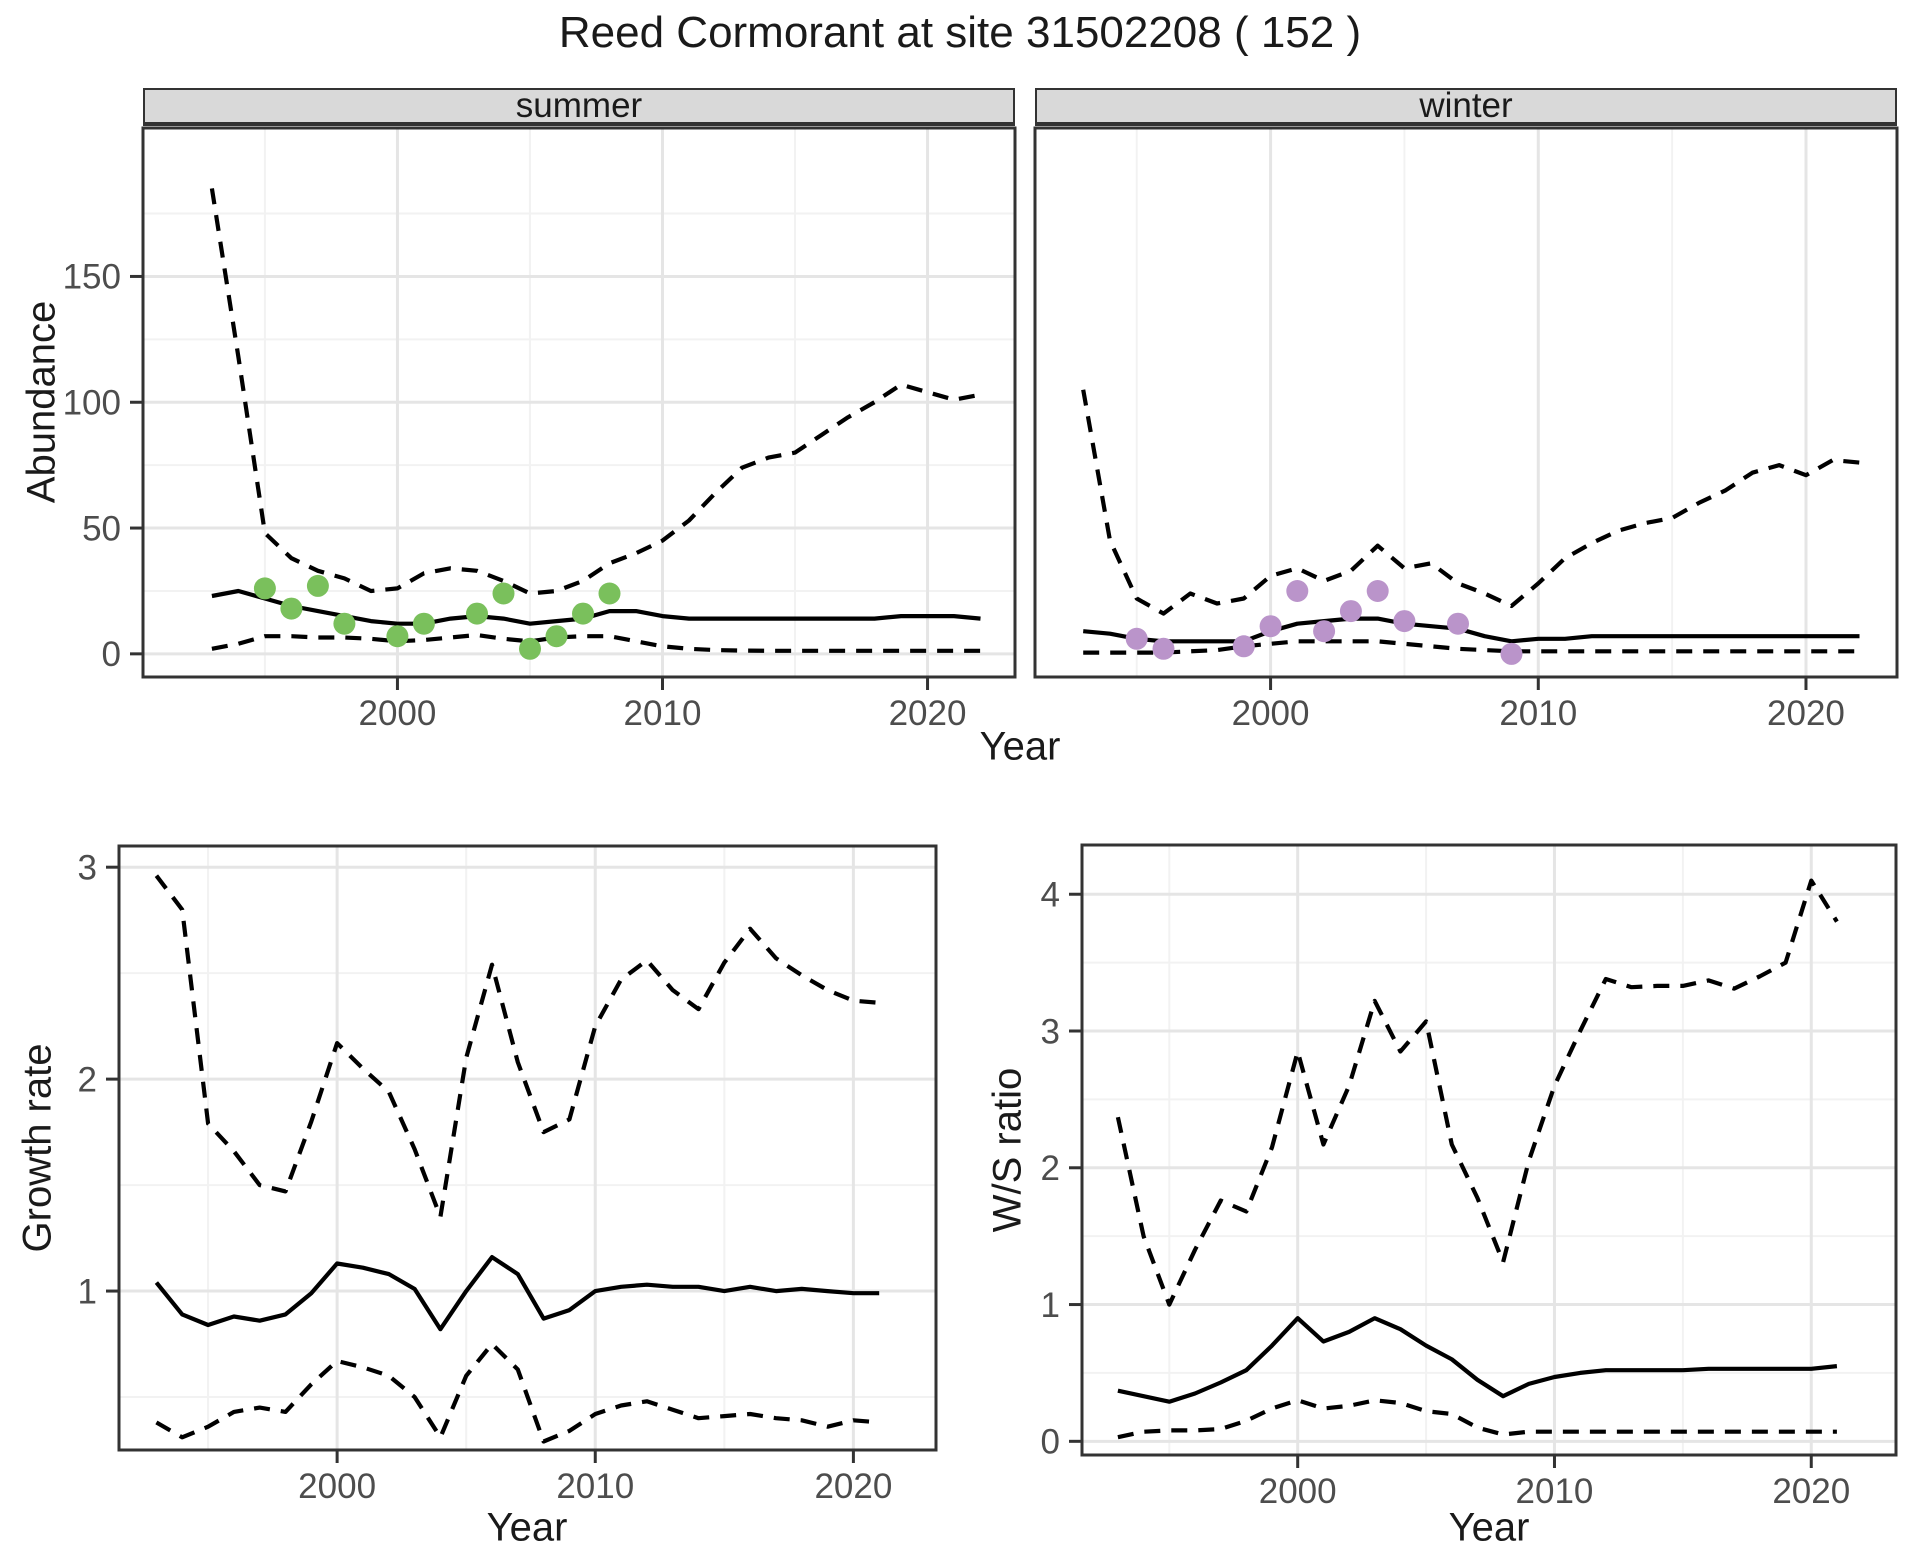 The image size is (1920, 1560). Describe the element at coordinates (595, 392) in the screenshot. I see `abundance-summer-upper_95ci-line` at that location.